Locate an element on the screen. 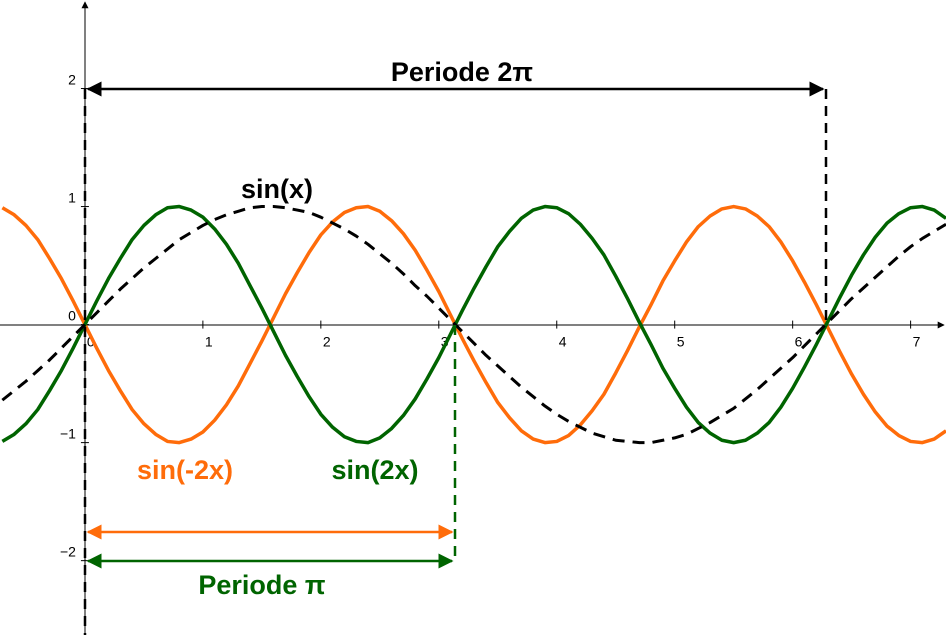  x-tick-label: 6 is located at coordinates (799, 342).